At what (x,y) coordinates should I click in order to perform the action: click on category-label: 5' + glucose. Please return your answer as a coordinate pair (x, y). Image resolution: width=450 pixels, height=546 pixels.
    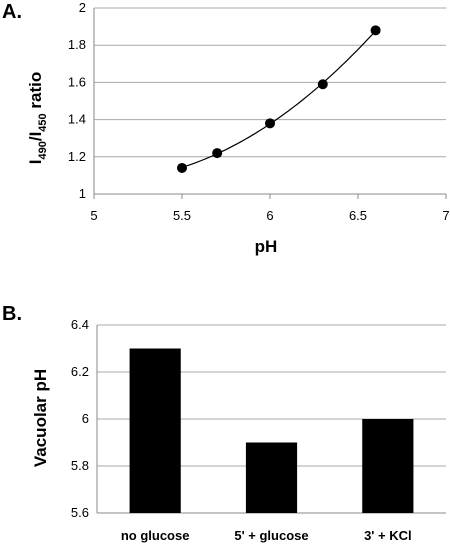
    Looking at the image, I should click on (271, 535).